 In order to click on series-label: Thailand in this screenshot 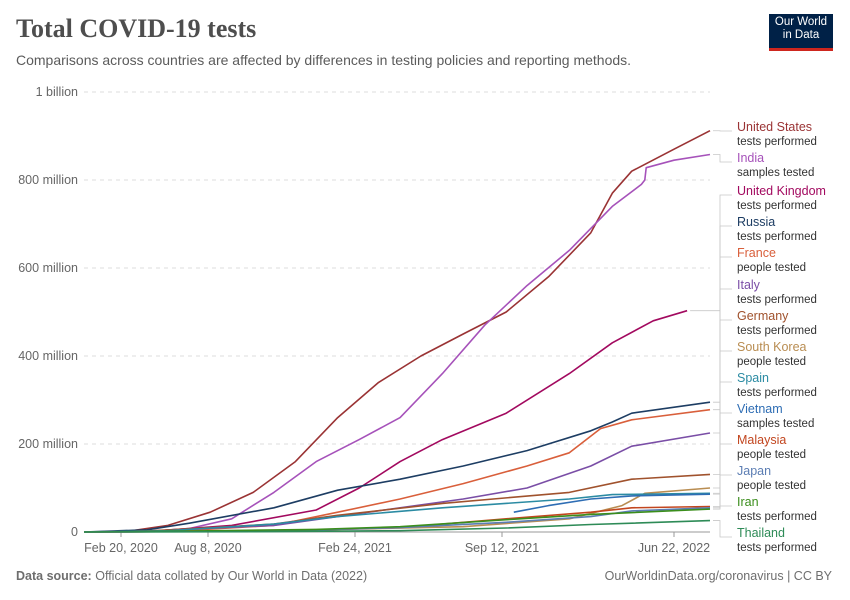, I will do `click(761, 533)`.